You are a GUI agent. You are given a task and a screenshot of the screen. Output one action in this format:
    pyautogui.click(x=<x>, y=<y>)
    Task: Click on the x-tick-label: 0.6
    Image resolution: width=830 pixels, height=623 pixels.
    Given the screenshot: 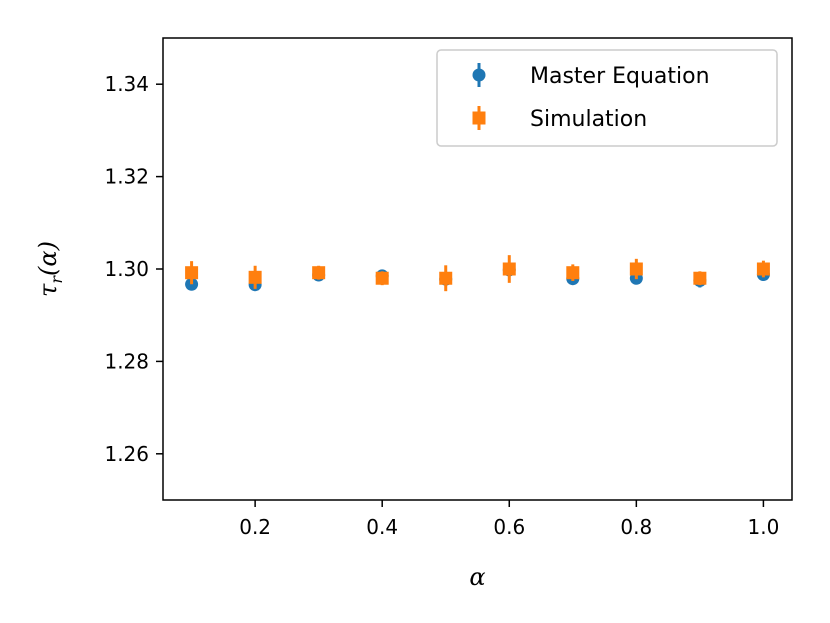 What is the action you would take?
    pyautogui.click(x=509, y=527)
    